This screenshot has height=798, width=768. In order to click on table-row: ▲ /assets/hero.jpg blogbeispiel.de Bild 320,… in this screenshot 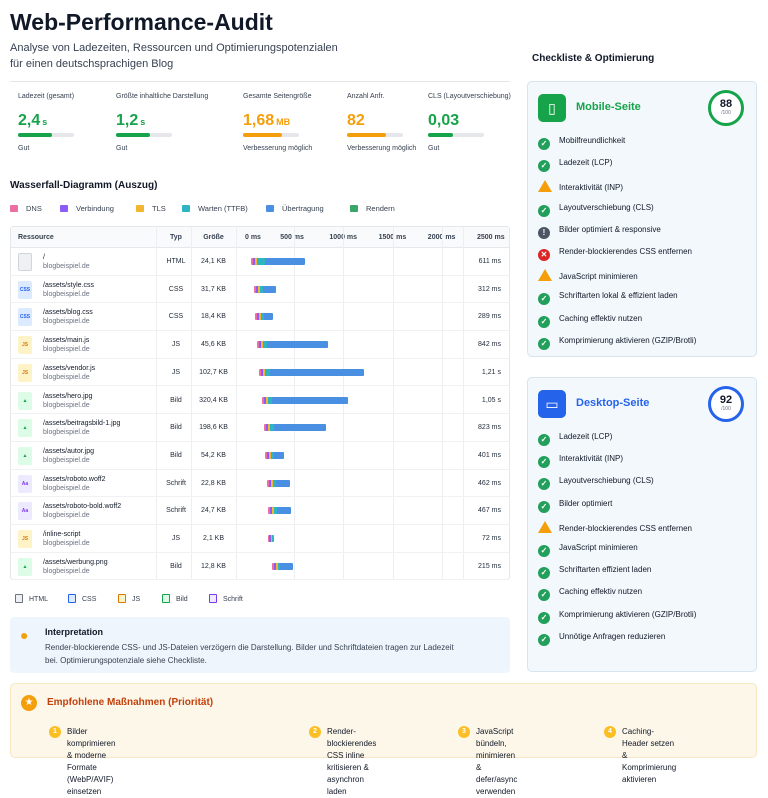, I will do `click(260, 401)`.